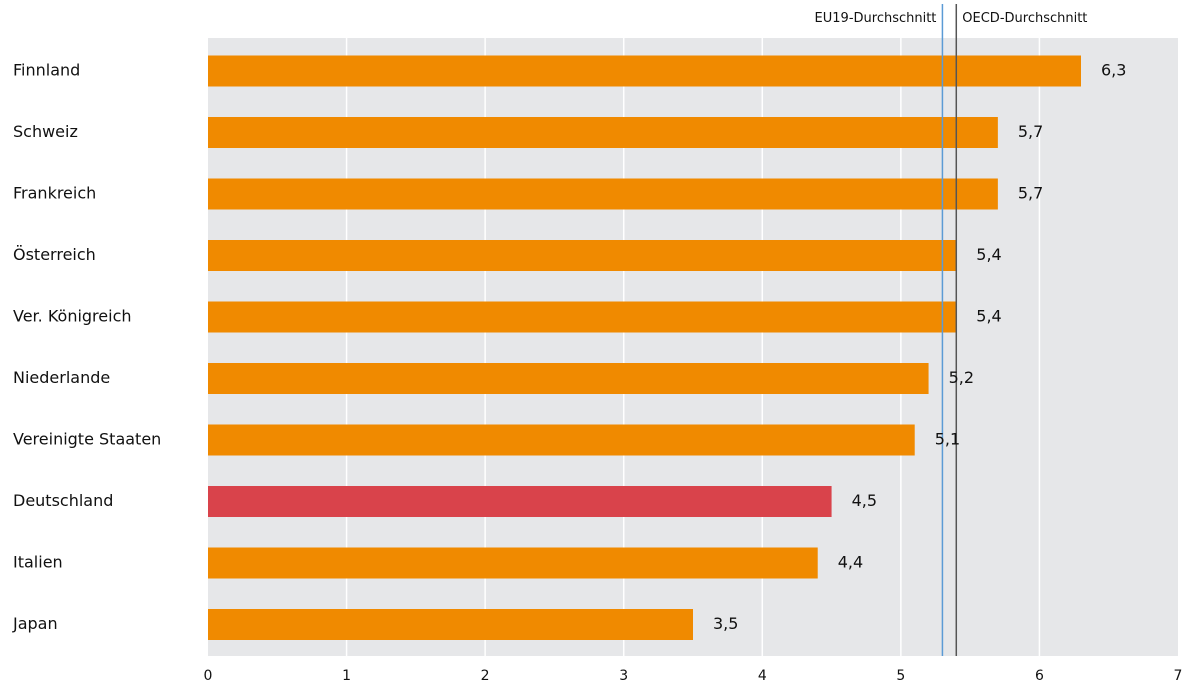  Describe the element at coordinates (582, 317) in the screenshot. I see `bar-ver-k-nigreich` at that location.